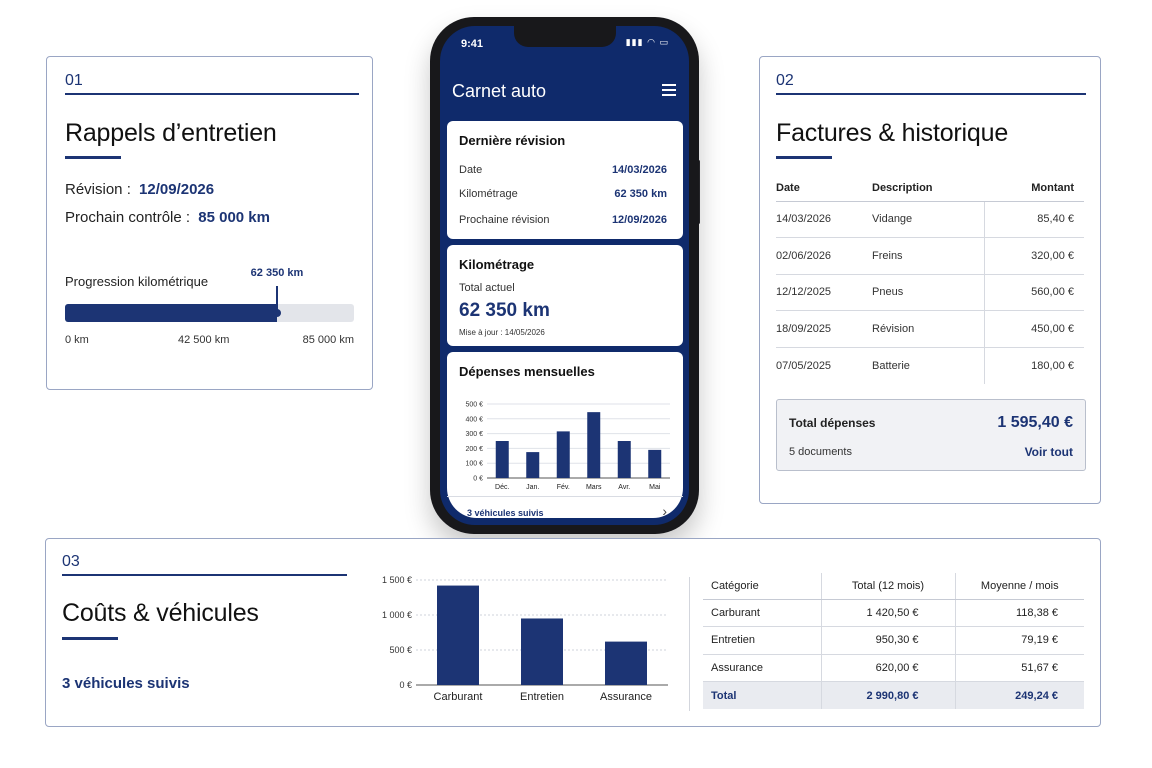 The height and width of the screenshot is (768, 1152). I want to click on cost-category: Carburant, so click(762, 613).